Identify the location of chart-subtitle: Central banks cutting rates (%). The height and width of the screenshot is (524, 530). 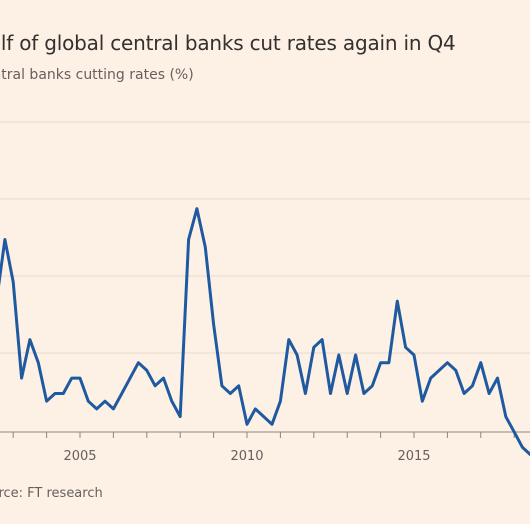
(97, 75).